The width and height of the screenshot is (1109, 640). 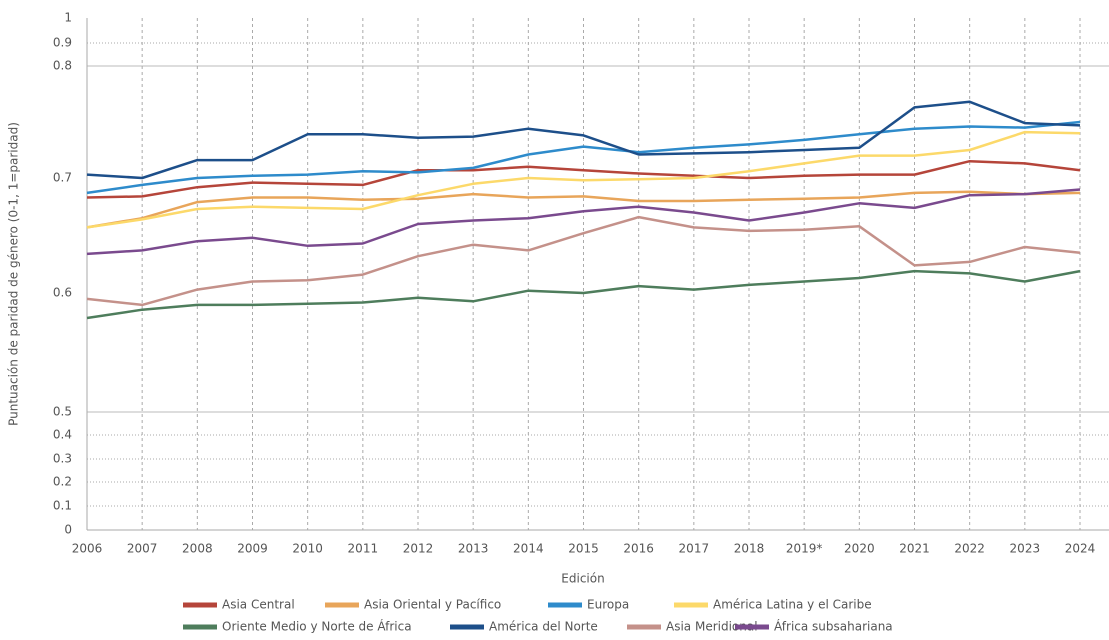 I want to click on x-tick-label: 2014, so click(x=528, y=549).